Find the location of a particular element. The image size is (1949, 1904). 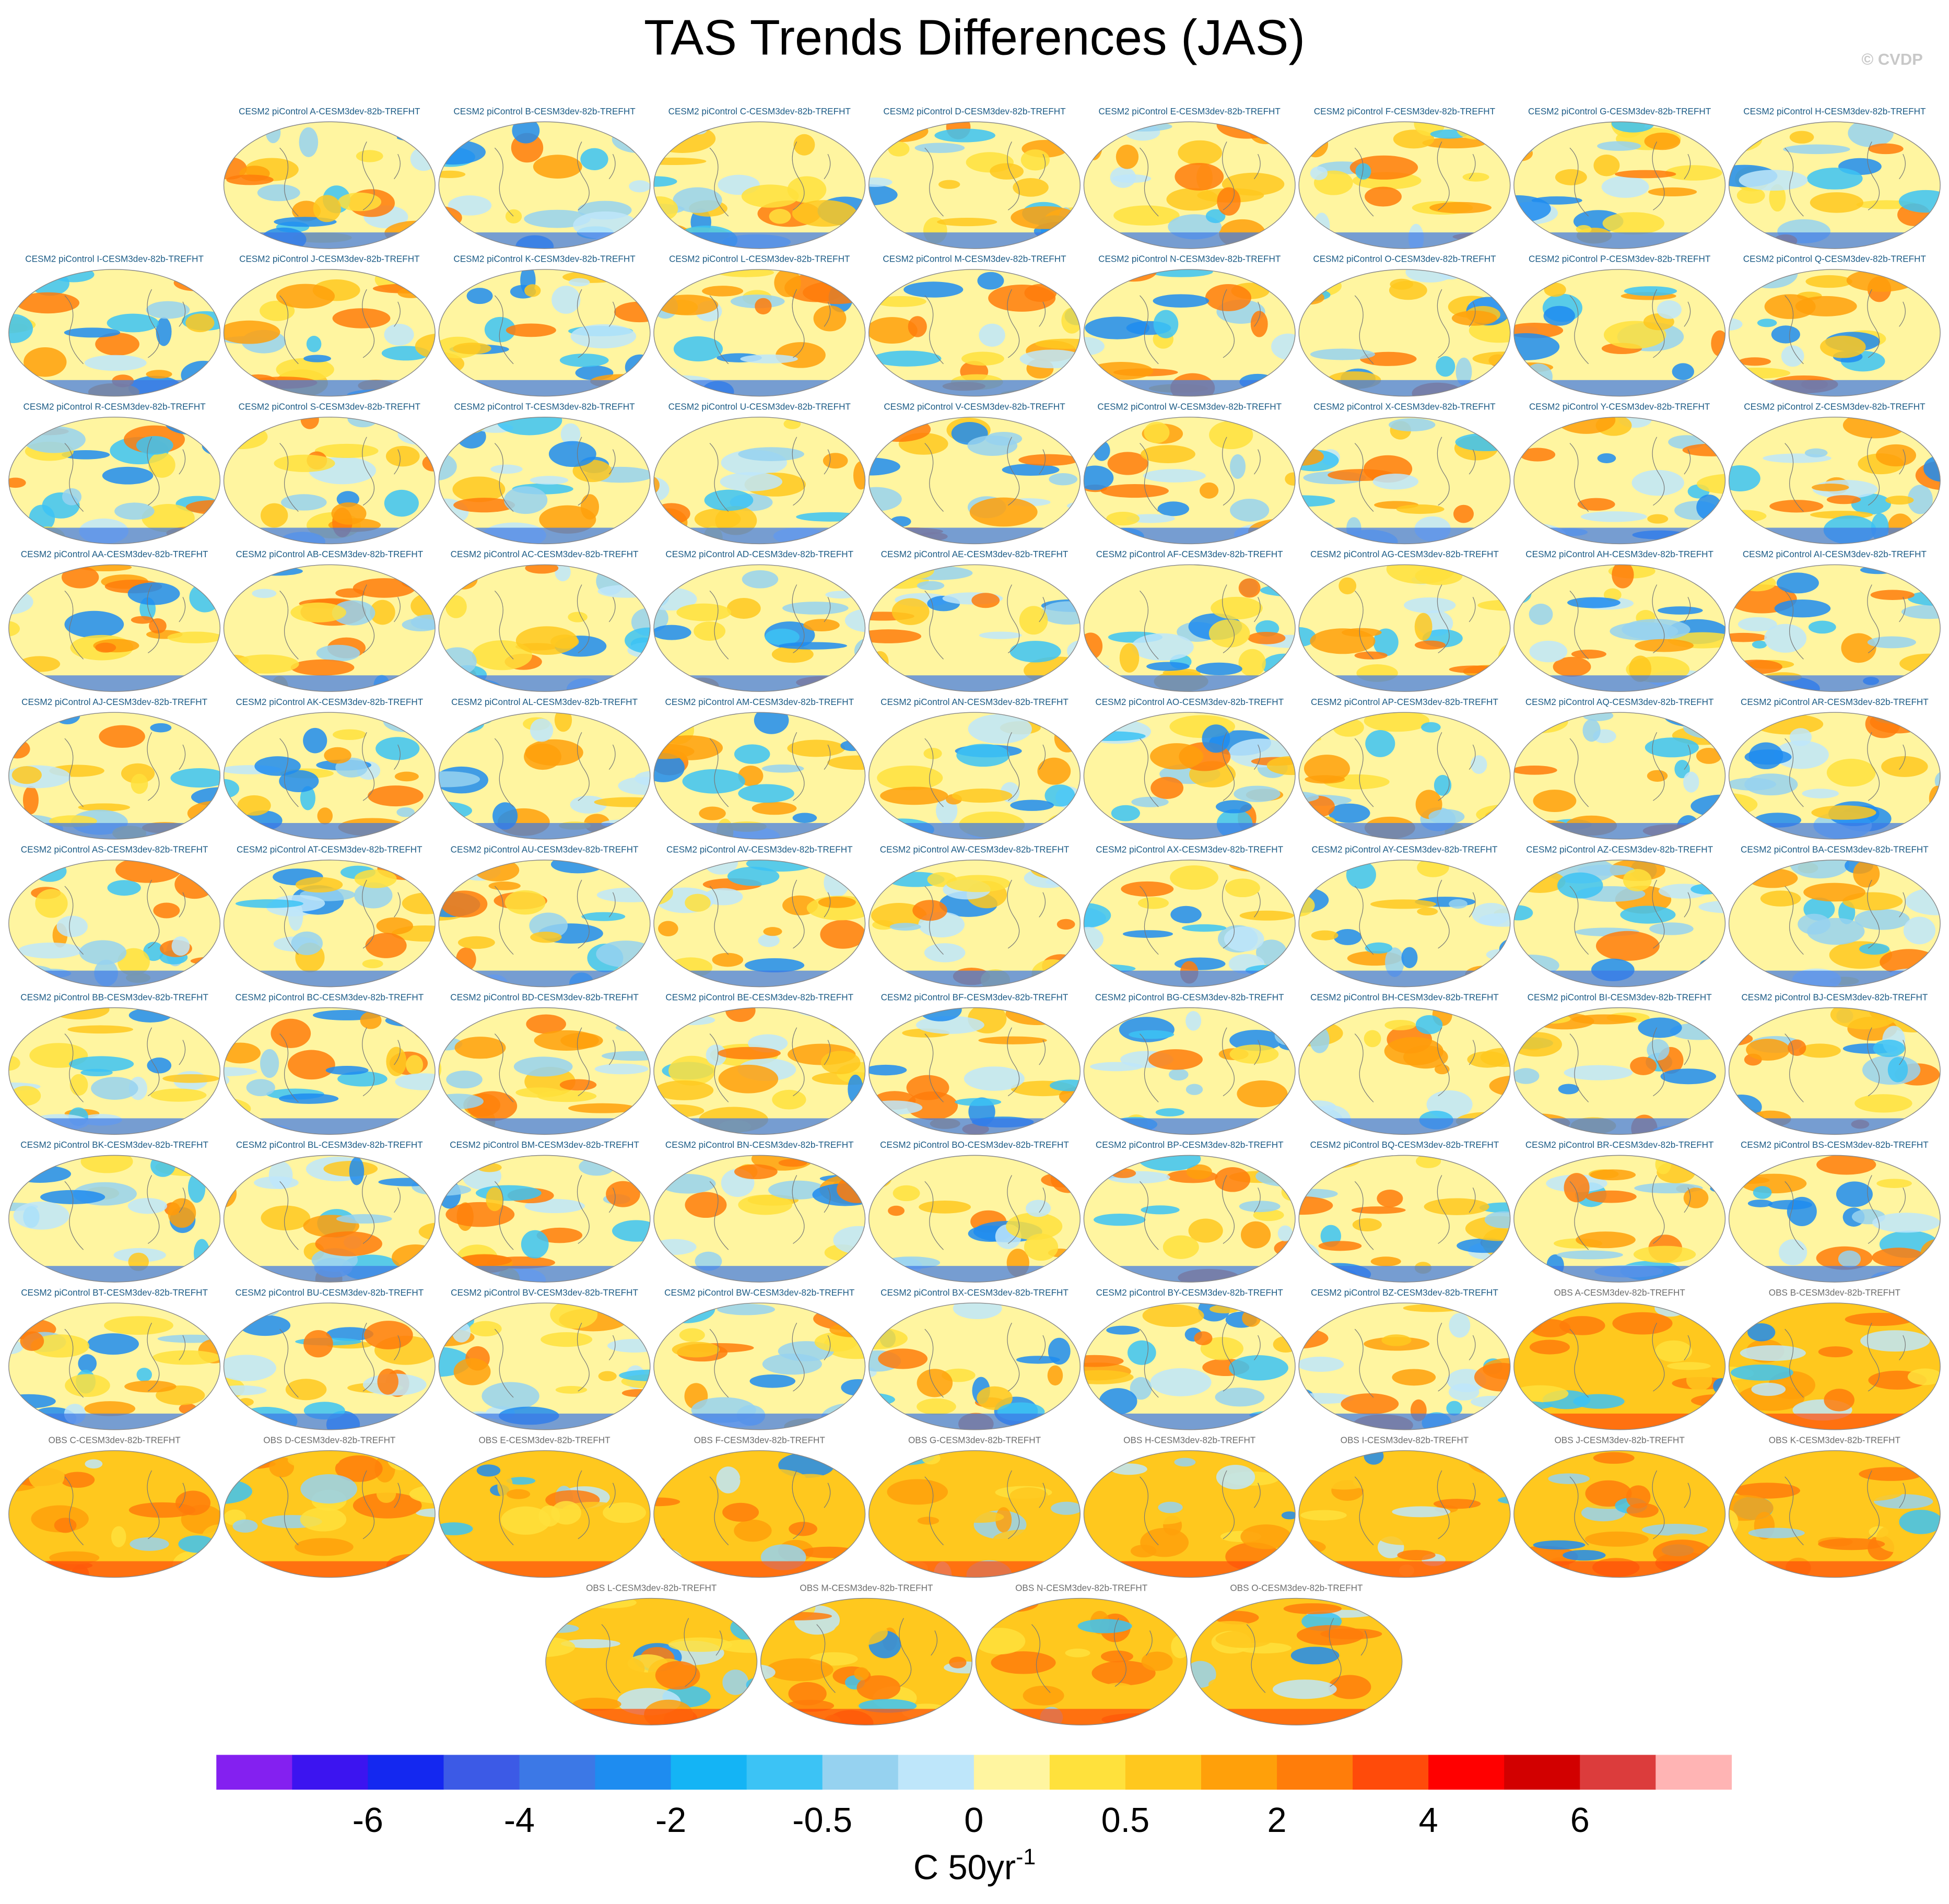

map-background is located at coordinates (974, 628).